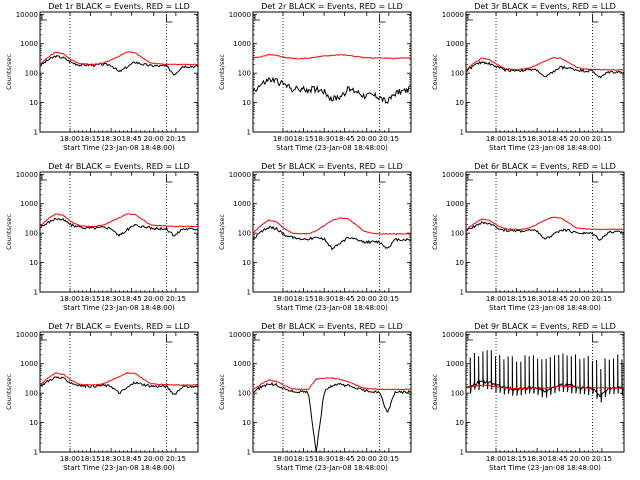 This screenshot has width=640, height=480. Describe the element at coordinates (119, 6) in the screenshot. I see `panel-title: Det 1r BLACK = Events, RED = LLD` at that location.